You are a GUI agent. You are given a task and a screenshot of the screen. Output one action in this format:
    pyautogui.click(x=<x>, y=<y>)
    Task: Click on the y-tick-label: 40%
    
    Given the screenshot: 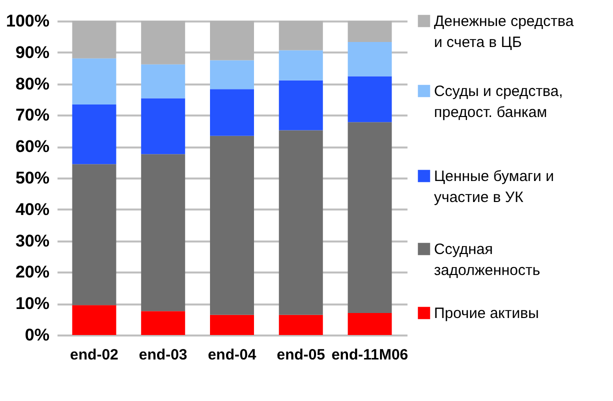 What is the action you would take?
    pyautogui.click(x=32, y=209)
    